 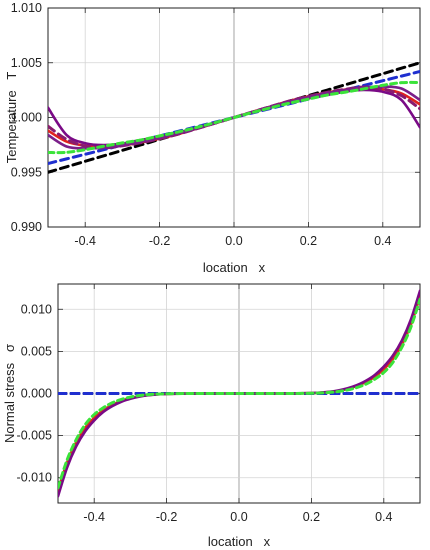 What do you see at coordinates (9, 393) in the screenshot?
I see `y-axis-label: Normal stress σ` at bounding box center [9, 393].